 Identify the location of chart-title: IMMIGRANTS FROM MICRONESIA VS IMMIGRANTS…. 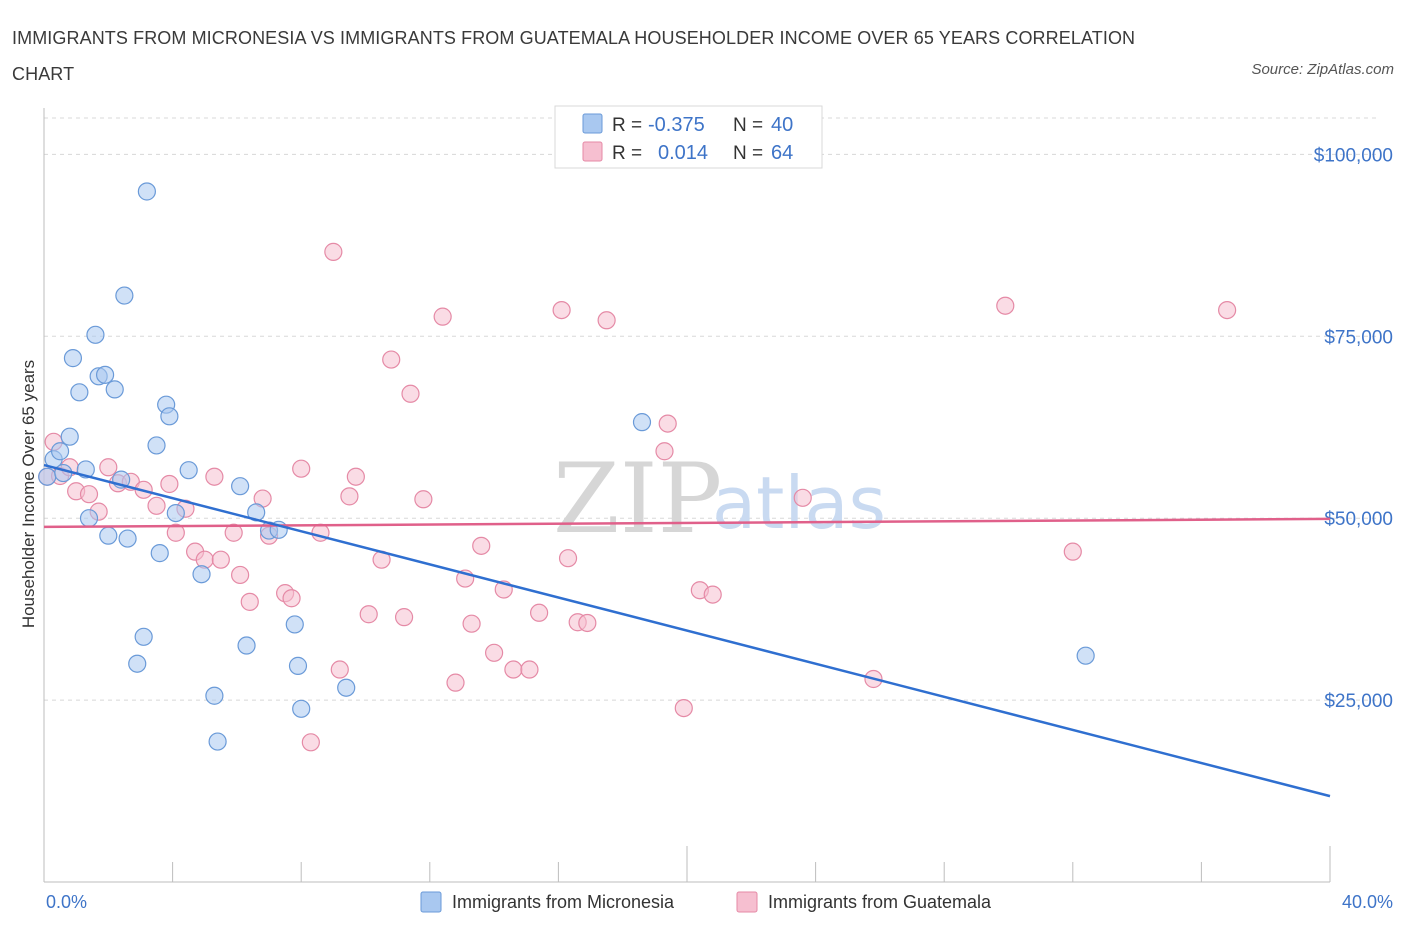
(574, 56).